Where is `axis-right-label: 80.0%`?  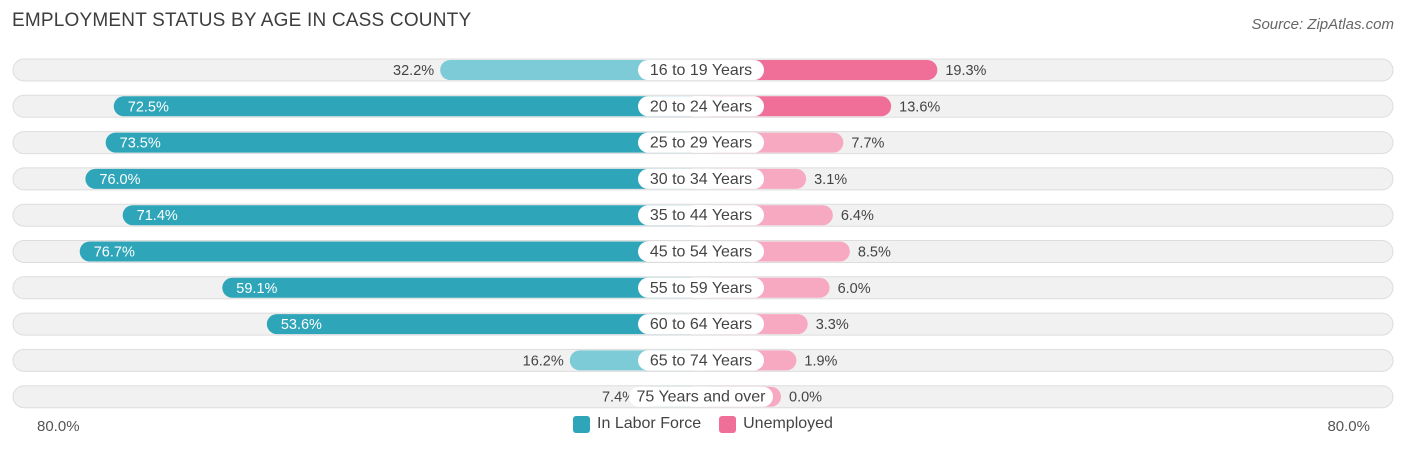
axis-right-label: 80.0% is located at coordinates (1348, 426).